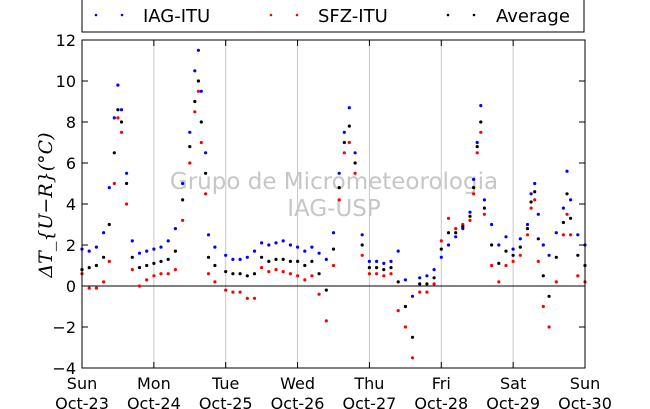 This screenshot has height=409, width=650. I want to click on x-tick-date-2: Oct-25, so click(226, 401).